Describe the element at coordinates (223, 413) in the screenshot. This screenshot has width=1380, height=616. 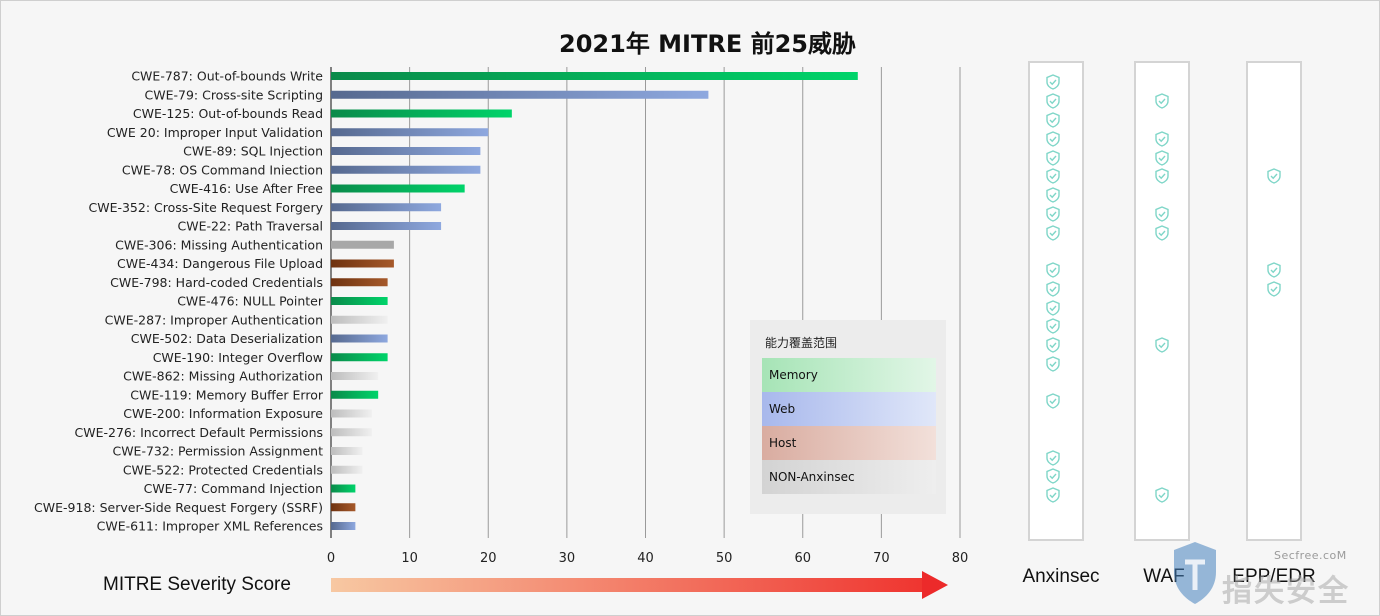
I see `category-label: CWE-200: Information Exposure` at that location.